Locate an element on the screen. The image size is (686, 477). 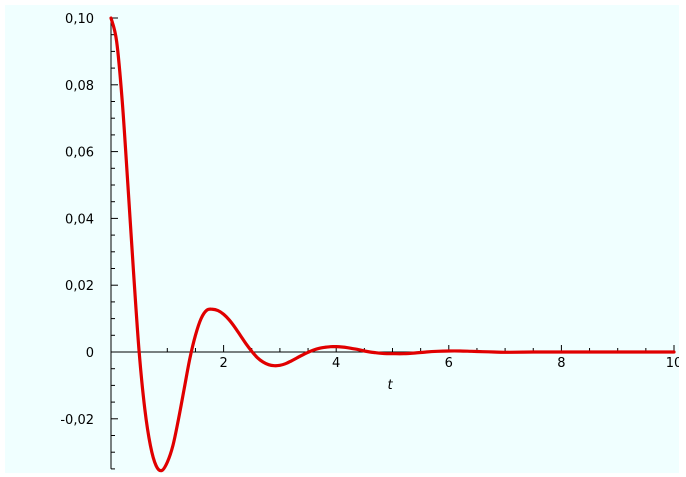
y-tick-label: 0,02 is located at coordinates (79, 286).